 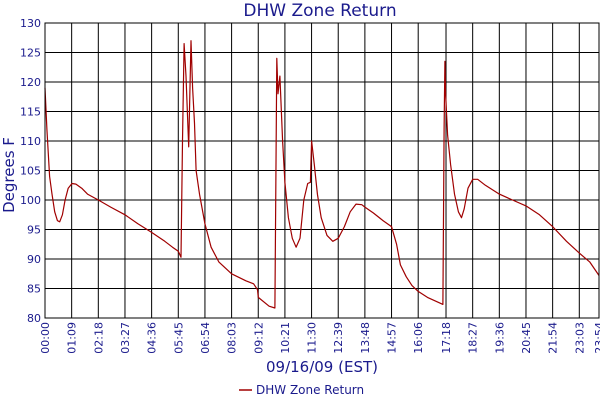 I want to click on x-tick-label: 04:36, so click(x=152, y=338).